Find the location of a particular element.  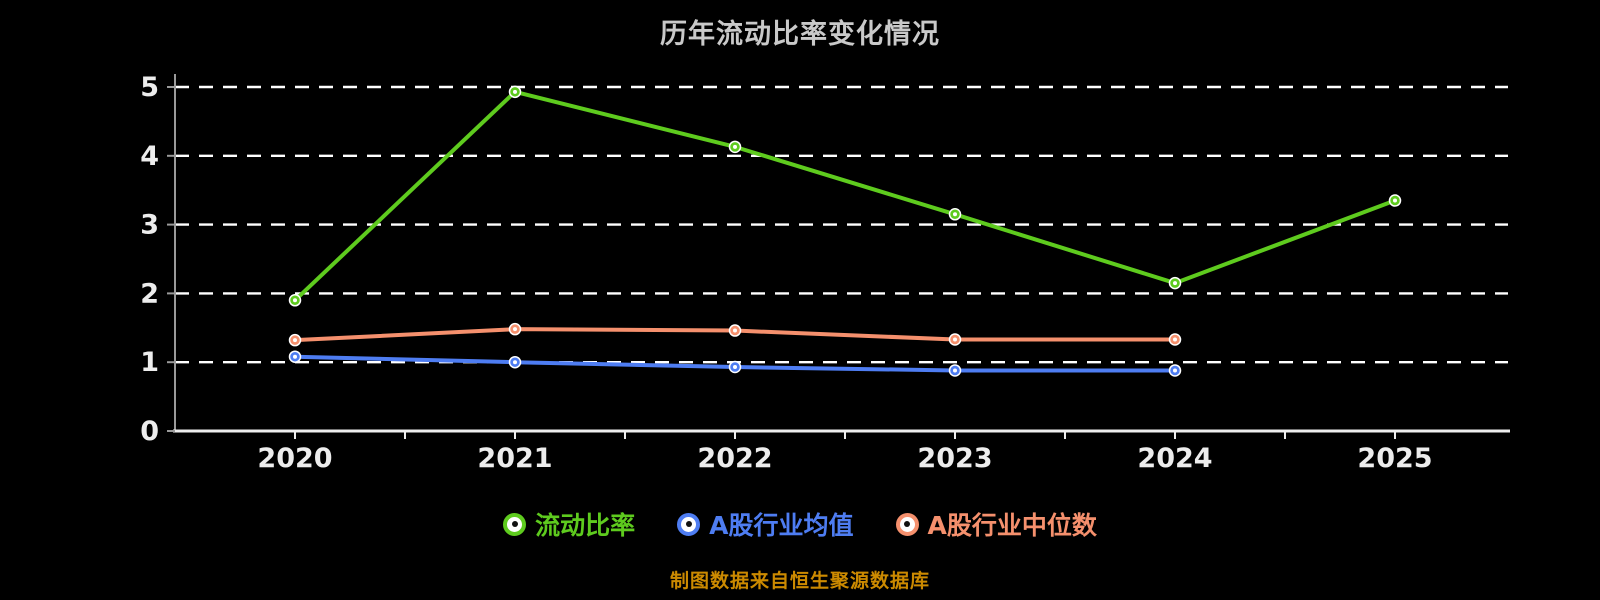

x-tick-label: 2024 is located at coordinates (1174, 458).